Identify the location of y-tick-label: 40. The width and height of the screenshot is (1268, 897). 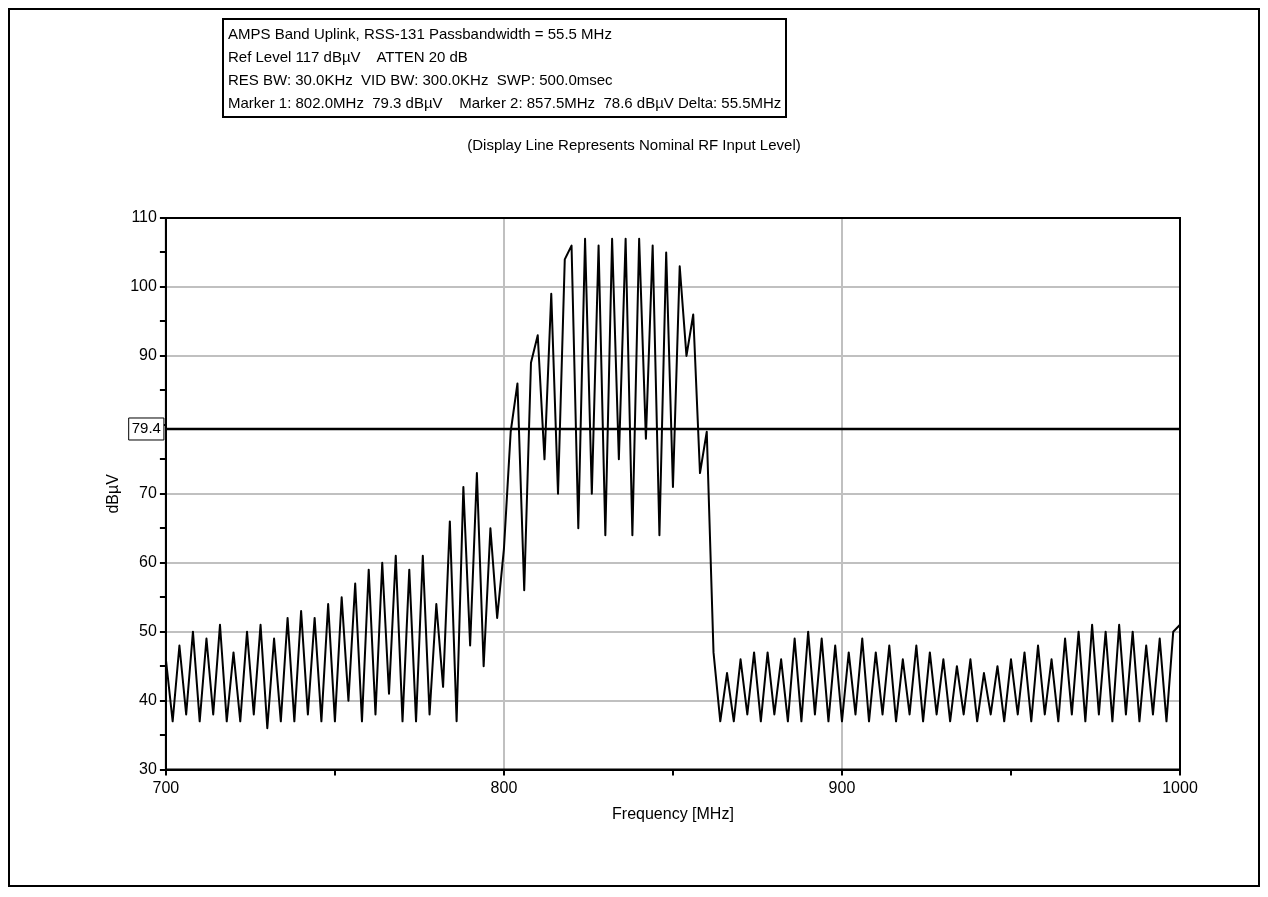
(148, 700).